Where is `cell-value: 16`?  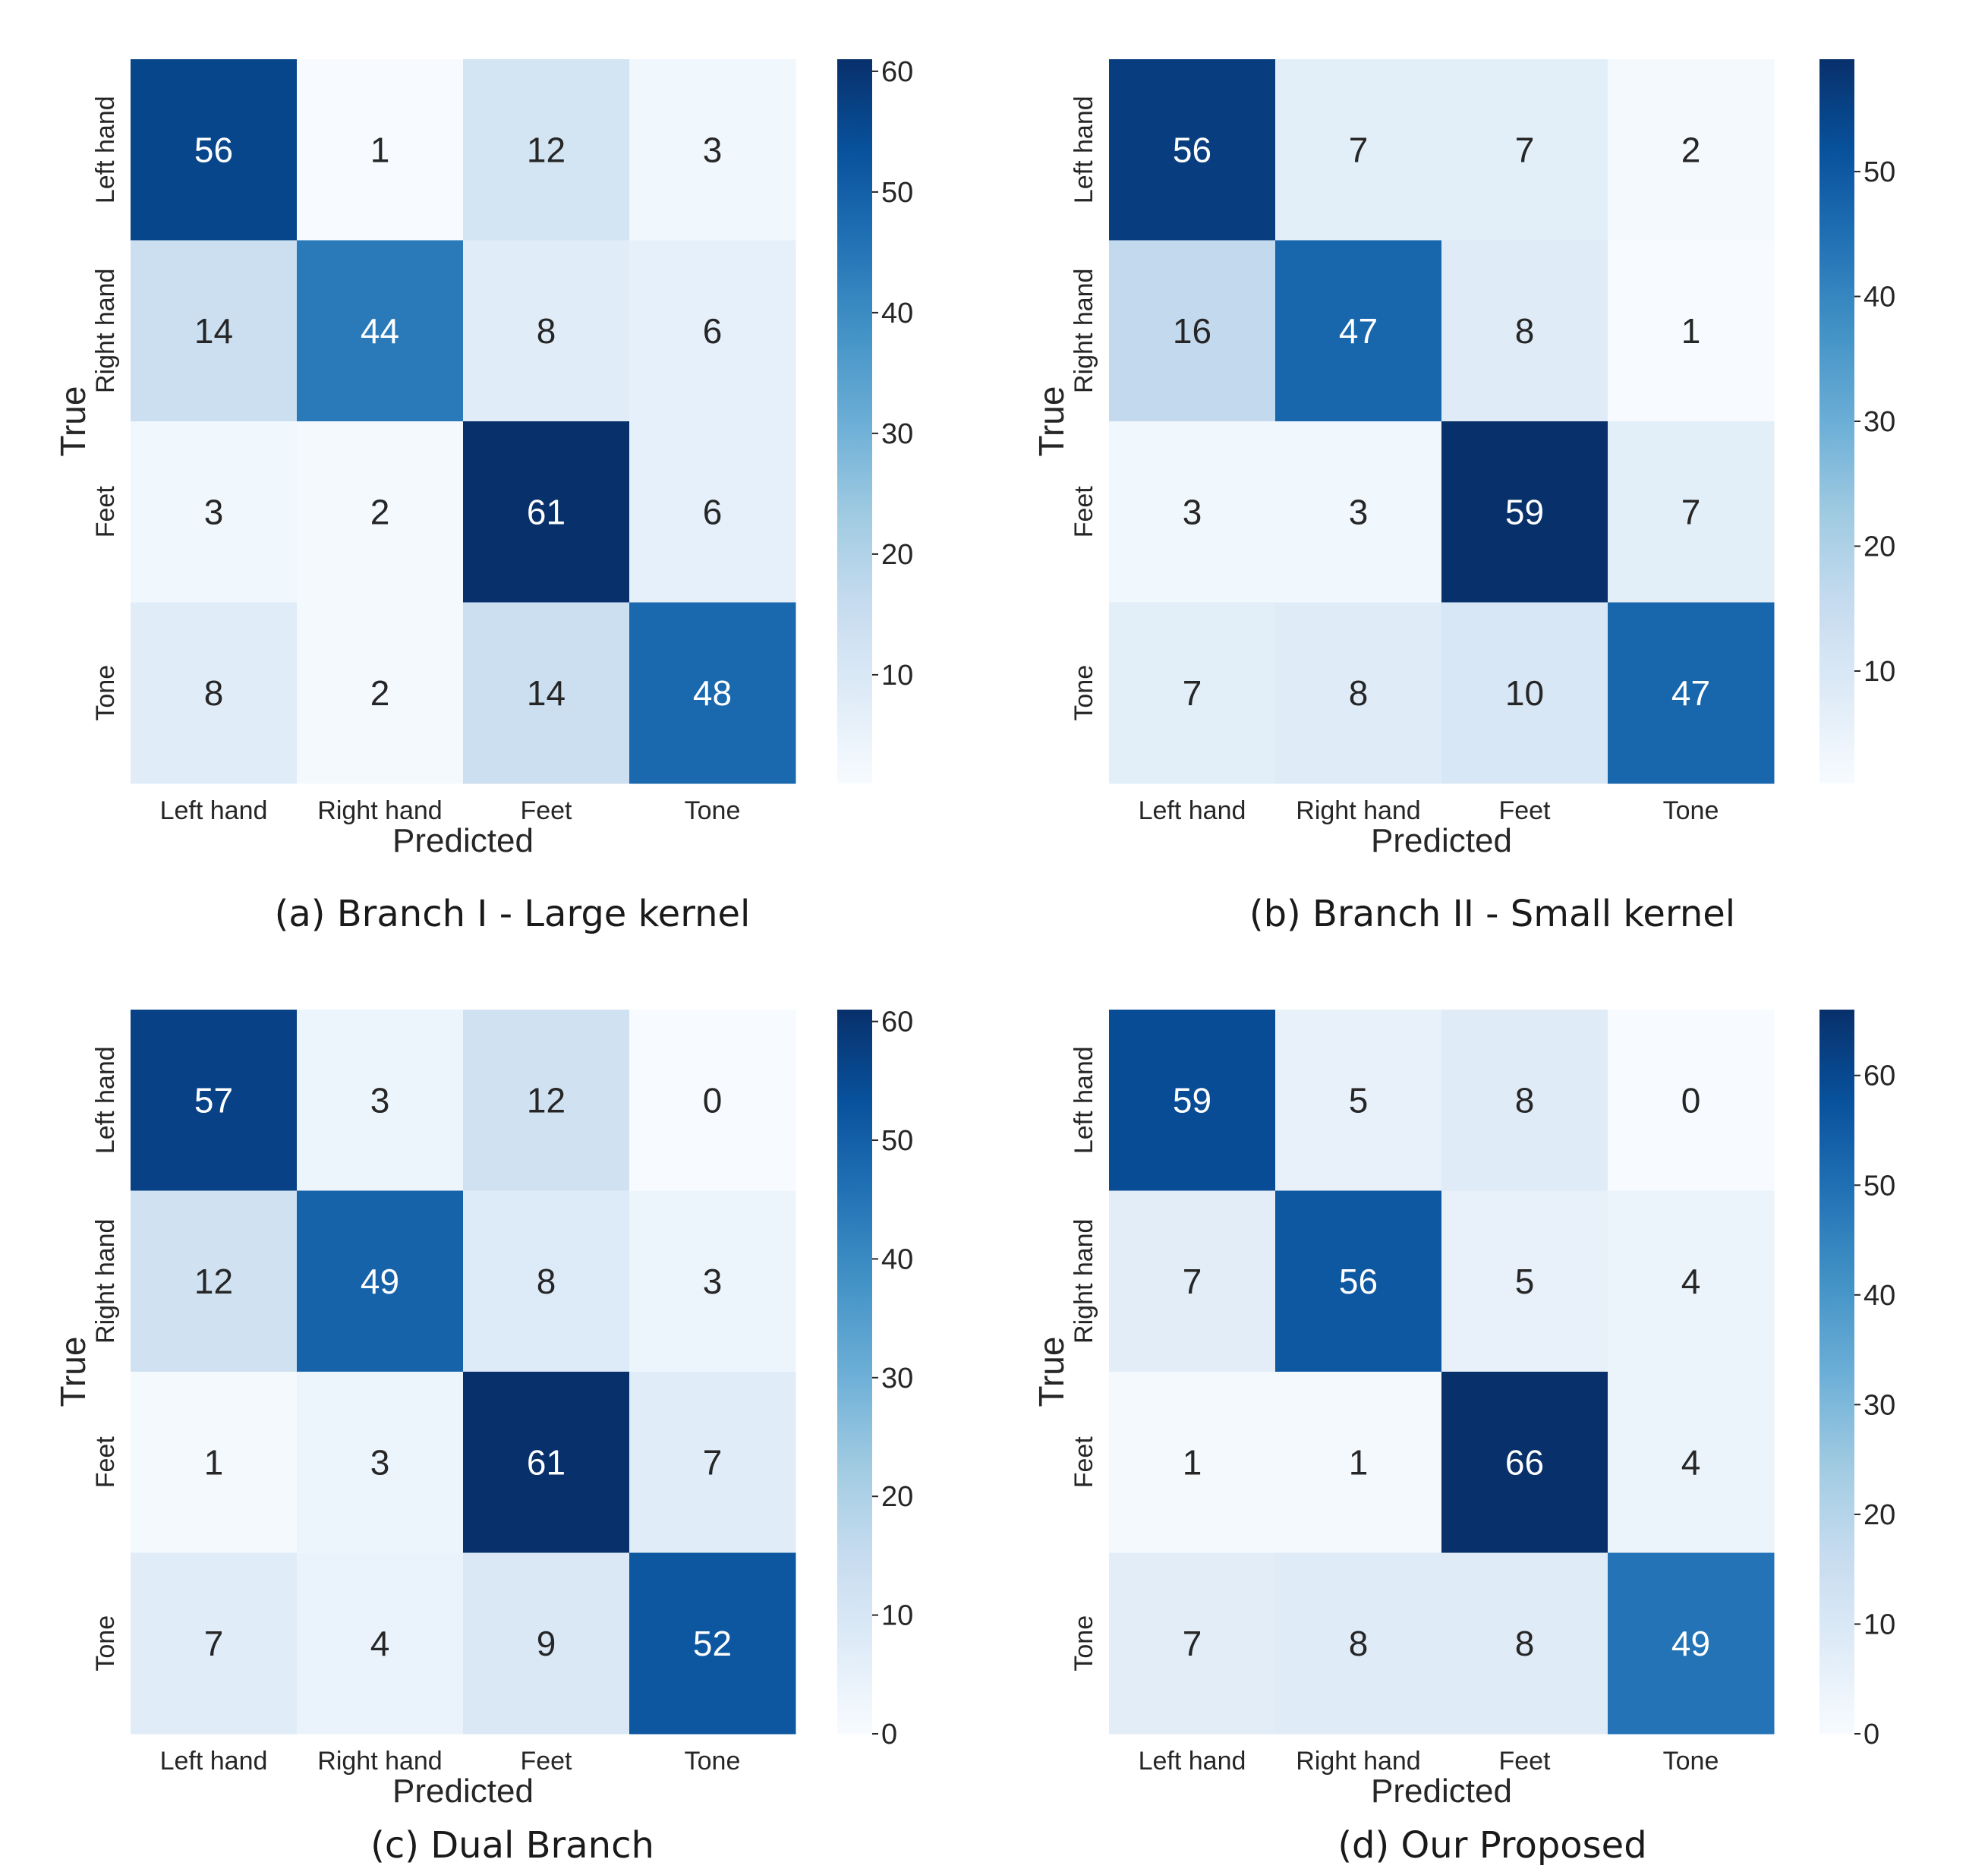 cell-value: 16 is located at coordinates (1192, 331).